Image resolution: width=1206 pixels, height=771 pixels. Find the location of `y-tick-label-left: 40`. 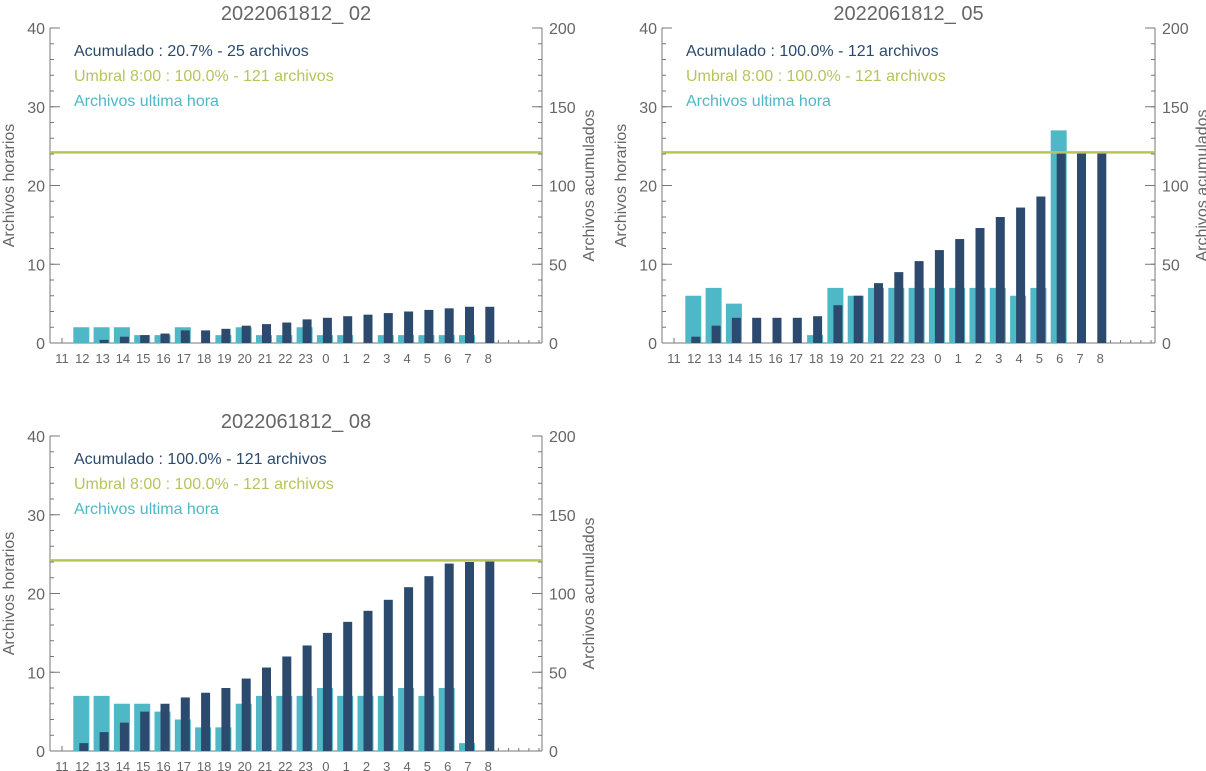

y-tick-label-left: 40 is located at coordinates (36, 29).